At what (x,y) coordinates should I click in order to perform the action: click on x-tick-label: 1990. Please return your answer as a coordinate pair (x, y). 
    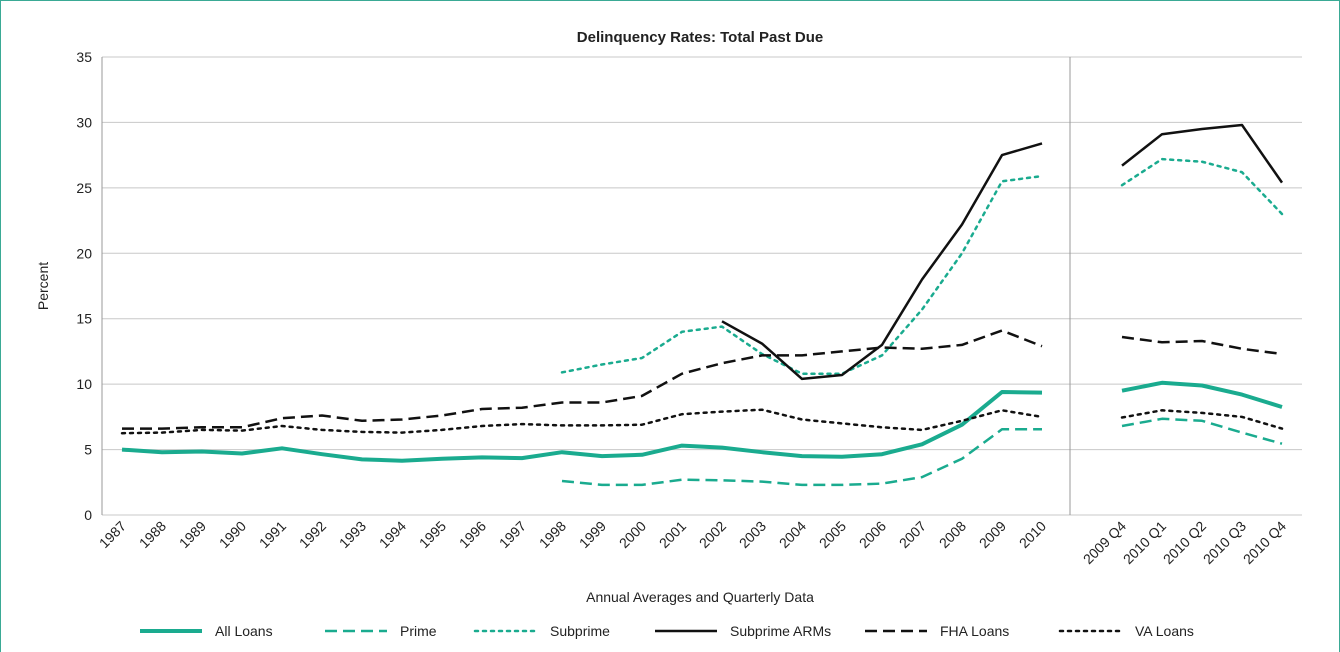
    Looking at the image, I should click on (232, 534).